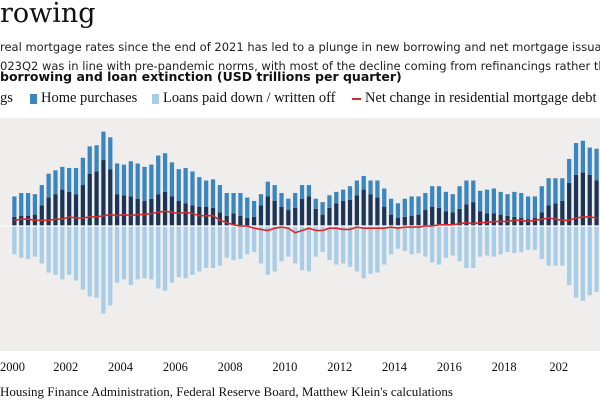 The image size is (600, 400). What do you see at coordinates (6, 98) in the screenshot?
I see `legend-item-refinancings: gs` at bounding box center [6, 98].